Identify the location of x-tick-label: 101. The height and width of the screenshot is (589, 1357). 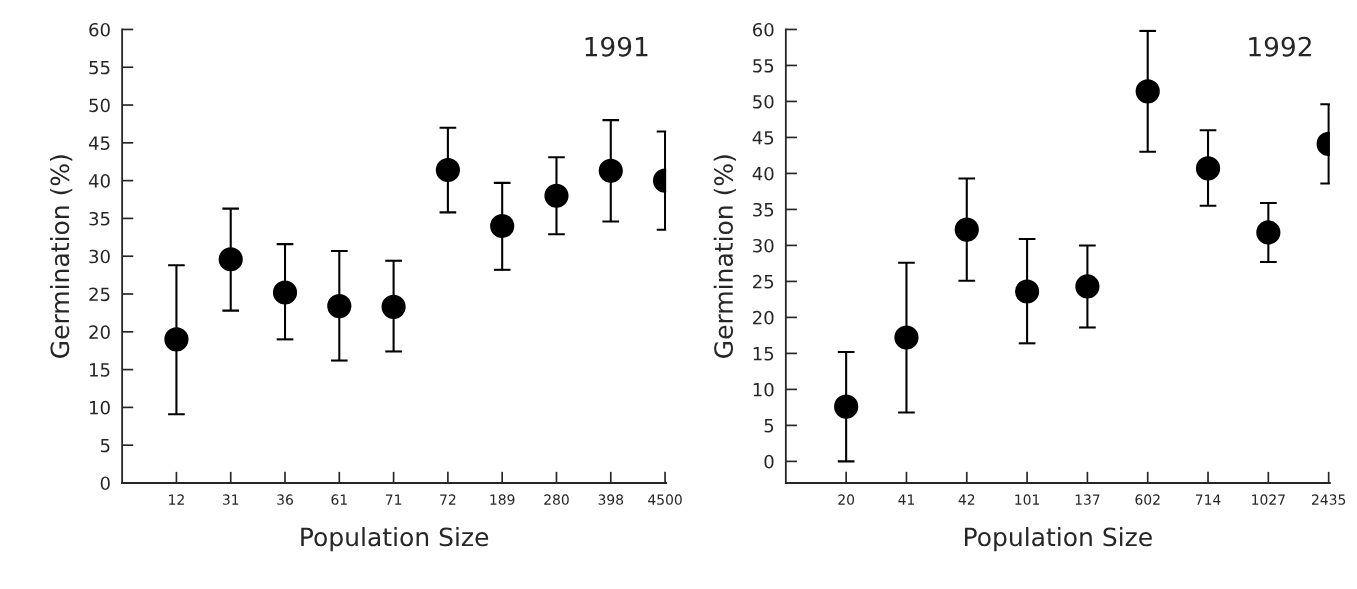
(1027, 499).